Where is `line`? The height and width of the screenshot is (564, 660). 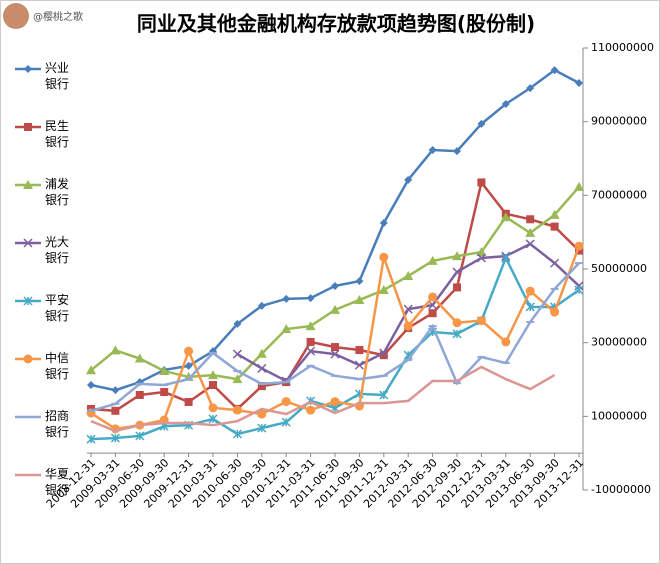 line is located at coordinates (323, 399).